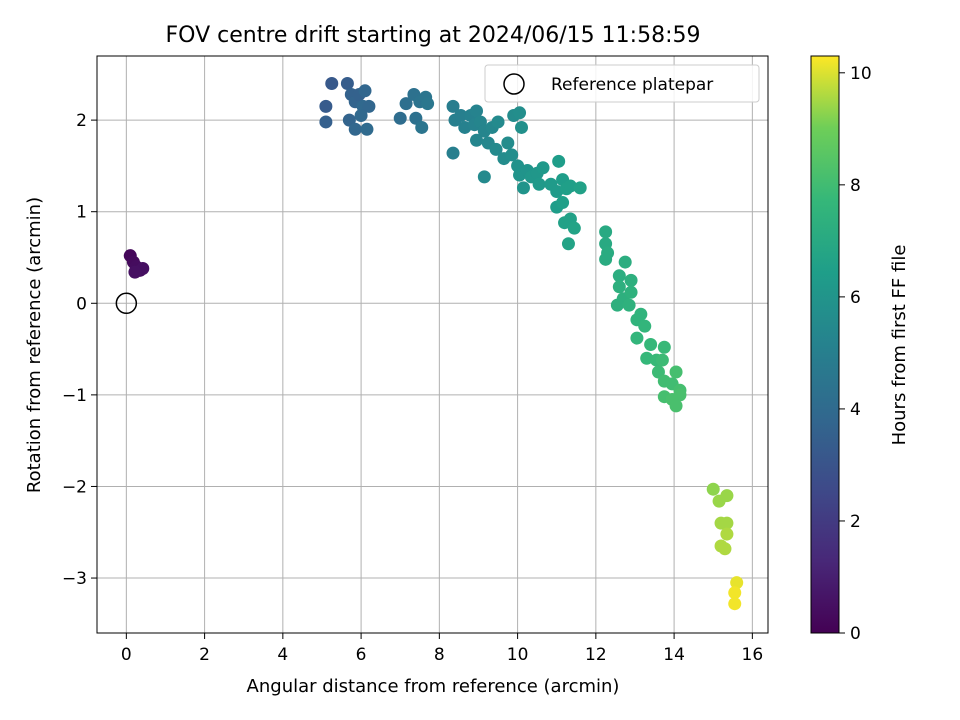 The width and height of the screenshot is (960, 720). I want to click on x-axis-ticks: 0 2 4 6 8 10 12 14 16, so click(442, 649).